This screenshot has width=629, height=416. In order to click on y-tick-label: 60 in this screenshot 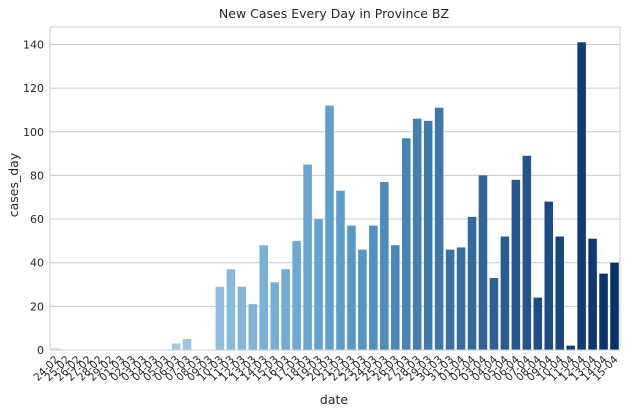, I will do `click(37, 219)`.